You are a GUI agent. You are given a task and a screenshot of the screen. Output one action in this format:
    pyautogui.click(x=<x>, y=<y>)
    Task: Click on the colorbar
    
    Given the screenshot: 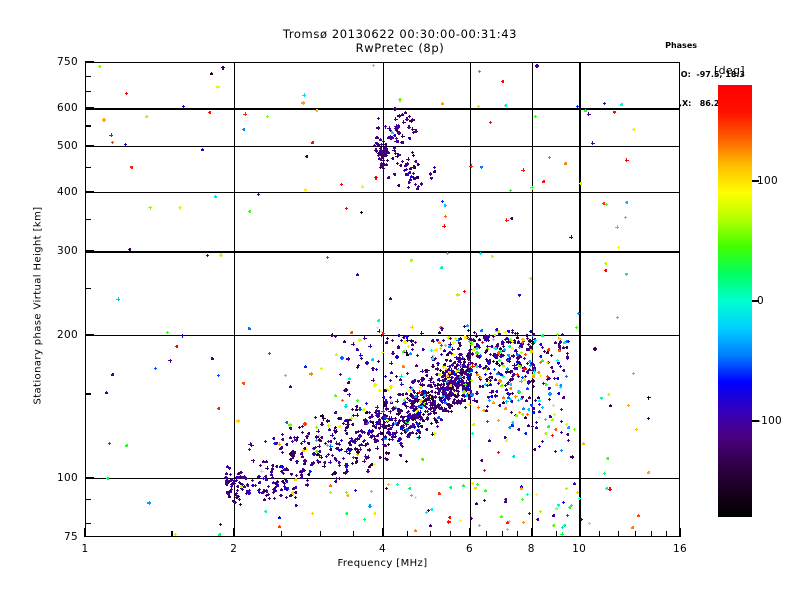 What is the action you would take?
    pyautogui.click(x=735, y=301)
    